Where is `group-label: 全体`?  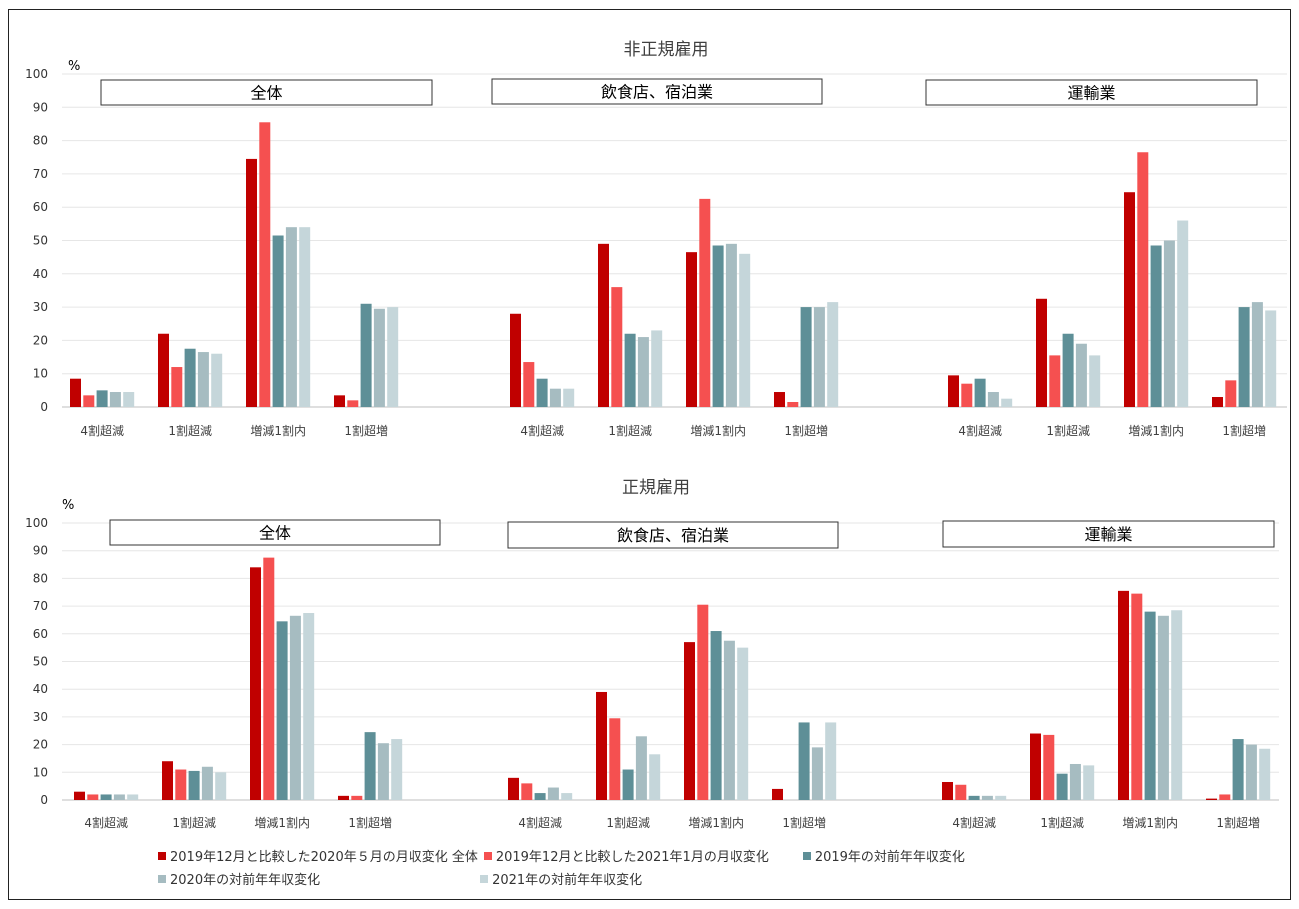 group-label: 全体 is located at coordinates (275, 533).